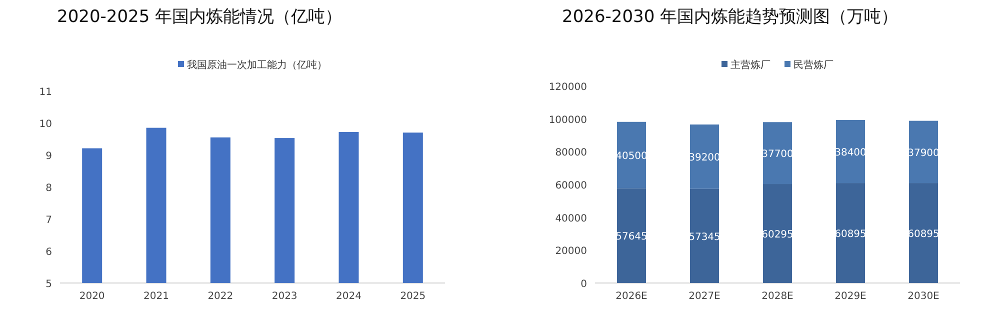 The image size is (998, 328). What do you see at coordinates (49, 156) in the screenshot?
I see `y-tick-label: 9` at bounding box center [49, 156].